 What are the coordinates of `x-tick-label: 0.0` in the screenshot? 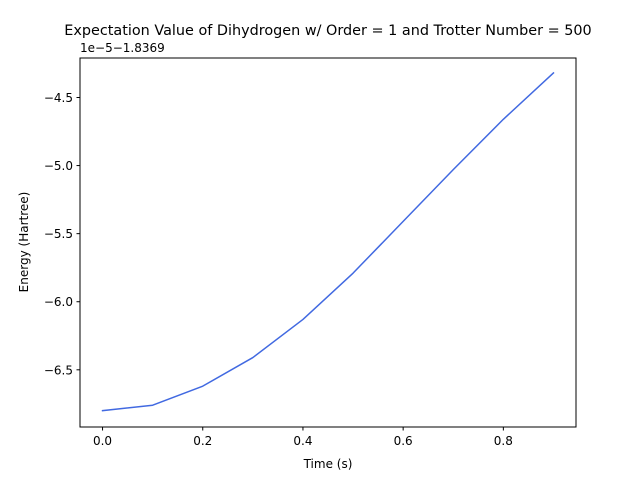 It's located at (102, 441).